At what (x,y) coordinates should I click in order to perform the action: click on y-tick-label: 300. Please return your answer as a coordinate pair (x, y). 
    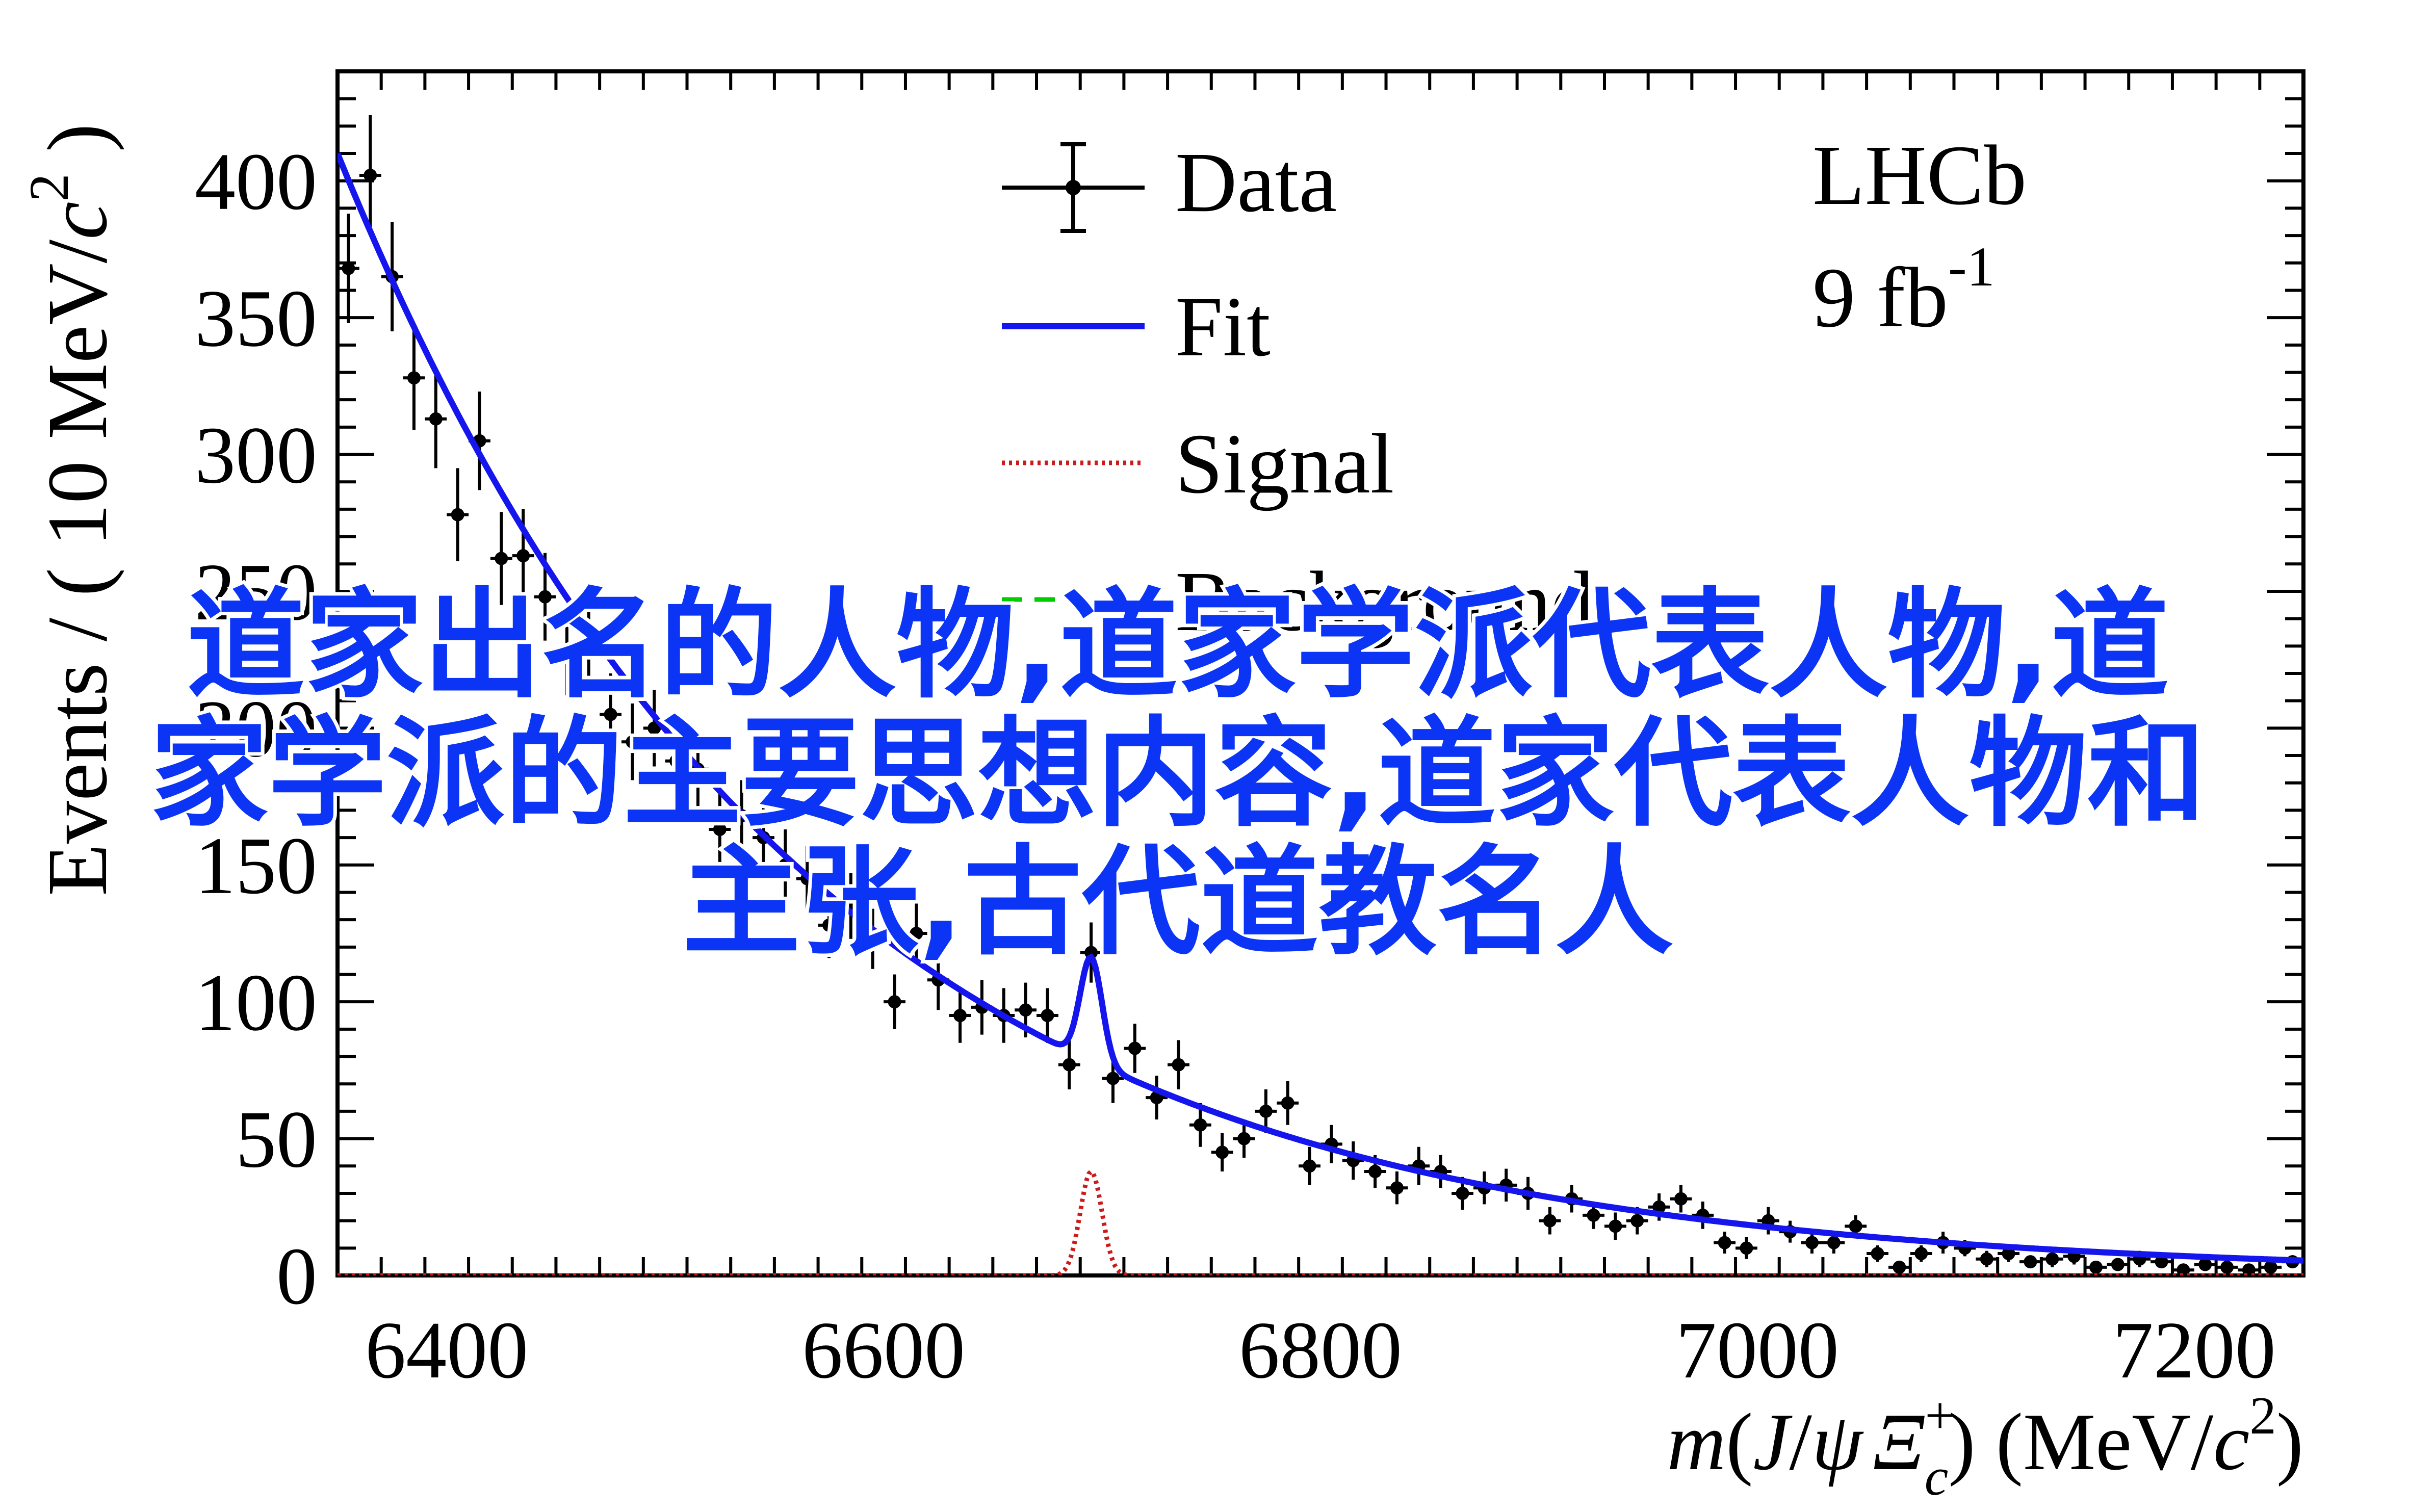
    Looking at the image, I should click on (256, 455).